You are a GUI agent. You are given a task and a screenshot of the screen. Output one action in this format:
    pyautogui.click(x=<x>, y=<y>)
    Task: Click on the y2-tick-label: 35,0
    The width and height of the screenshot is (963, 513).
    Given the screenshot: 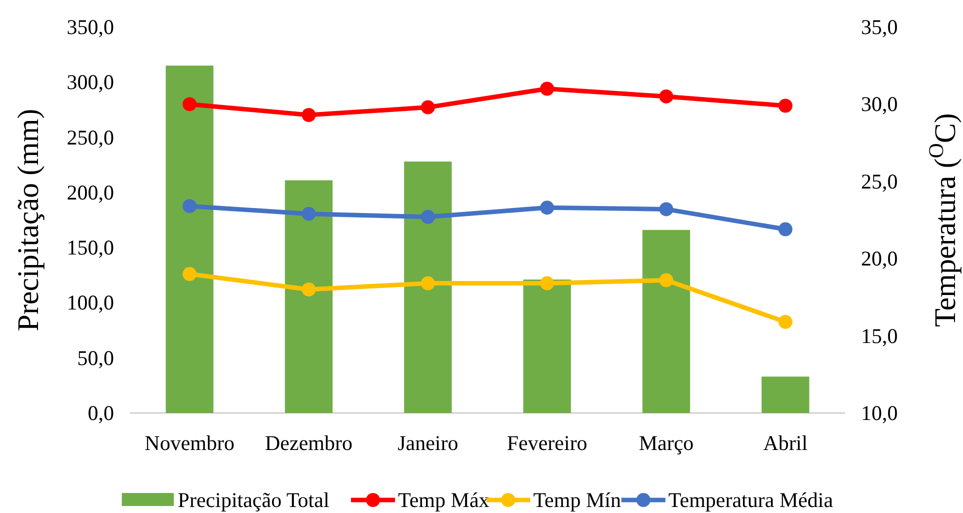 What is the action you would take?
    pyautogui.click(x=879, y=27)
    